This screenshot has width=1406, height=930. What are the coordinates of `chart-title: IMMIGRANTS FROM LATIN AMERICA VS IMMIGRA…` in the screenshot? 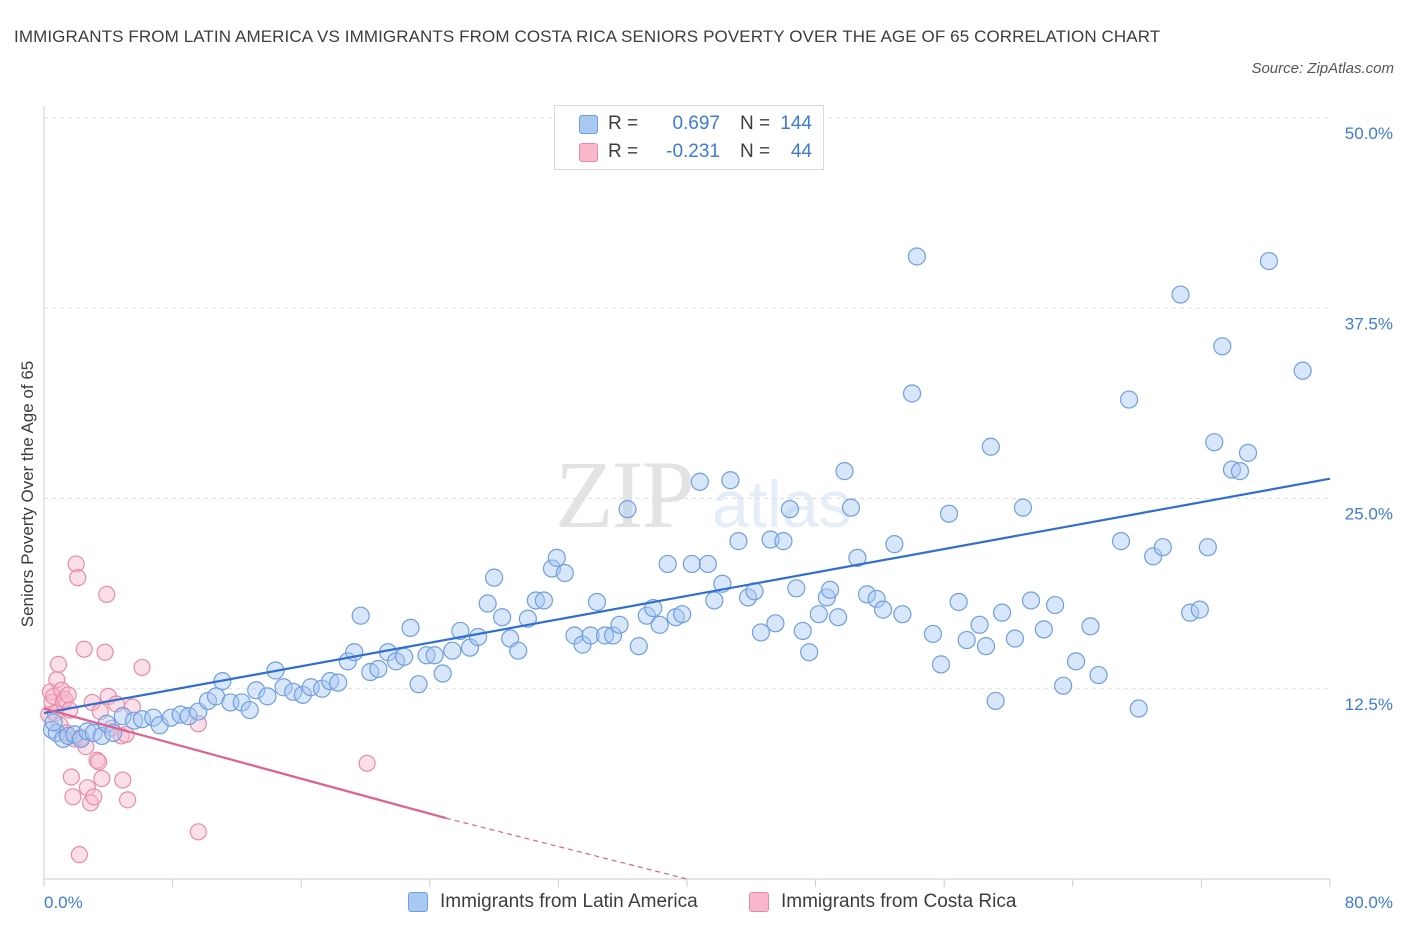 It's located at (587, 36).